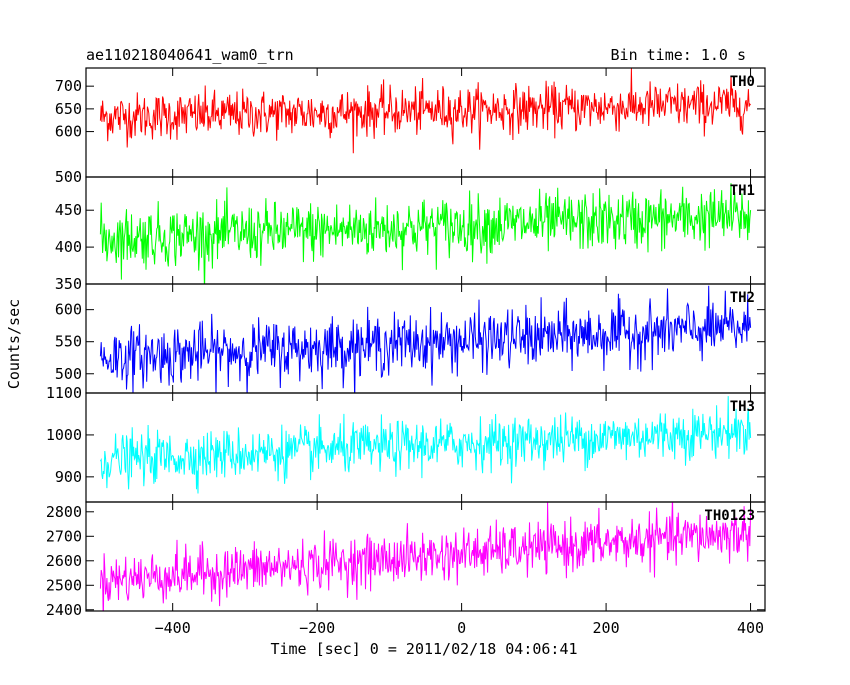 Image resolution: width=850 pixels, height=685 pixels. What do you see at coordinates (68, 177) in the screenshot?
I see `y-boundary-label-th0: 500` at bounding box center [68, 177].